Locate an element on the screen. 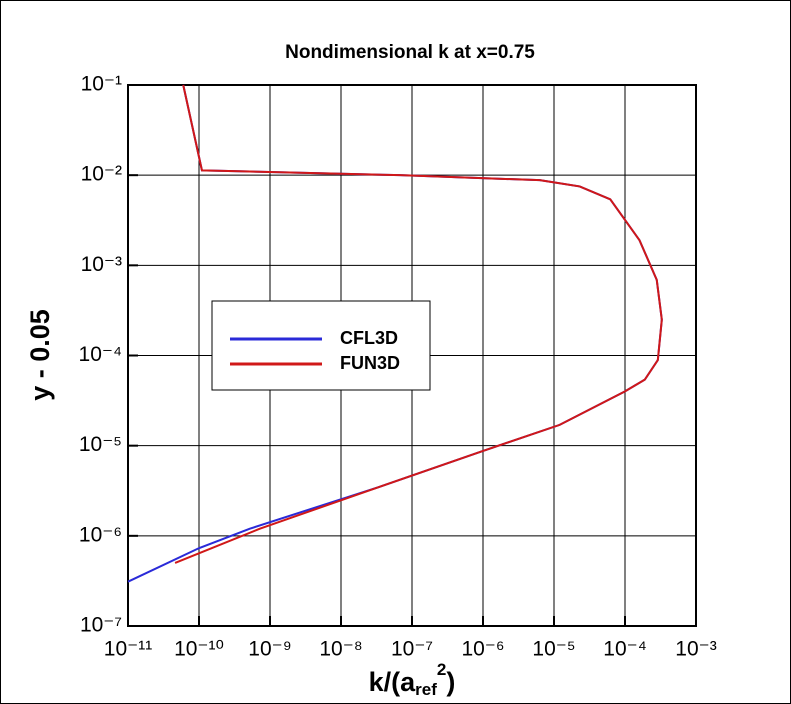 The height and width of the screenshot is (704, 791). x-tick-label: 10⁻⁸ is located at coordinates (340, 649).